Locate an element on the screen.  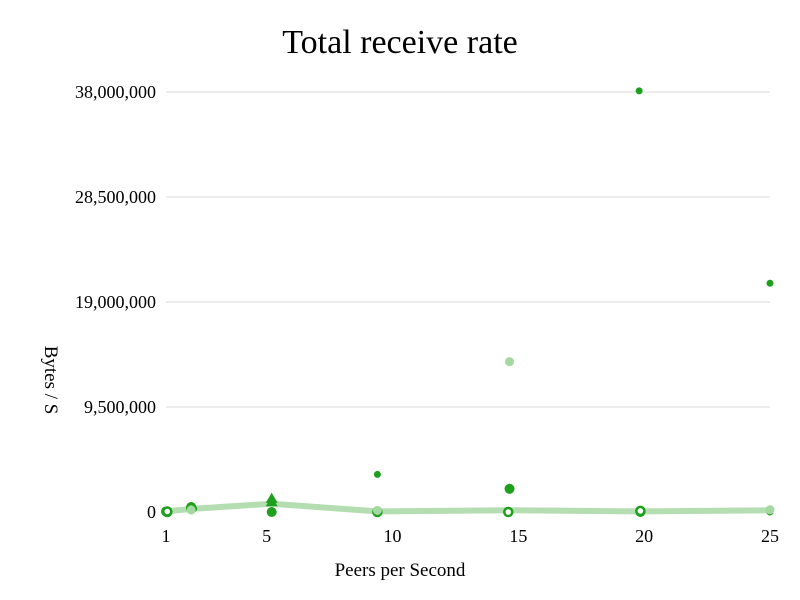
y-tick-label: 19,000,000 is located at coordinates (115, 302).